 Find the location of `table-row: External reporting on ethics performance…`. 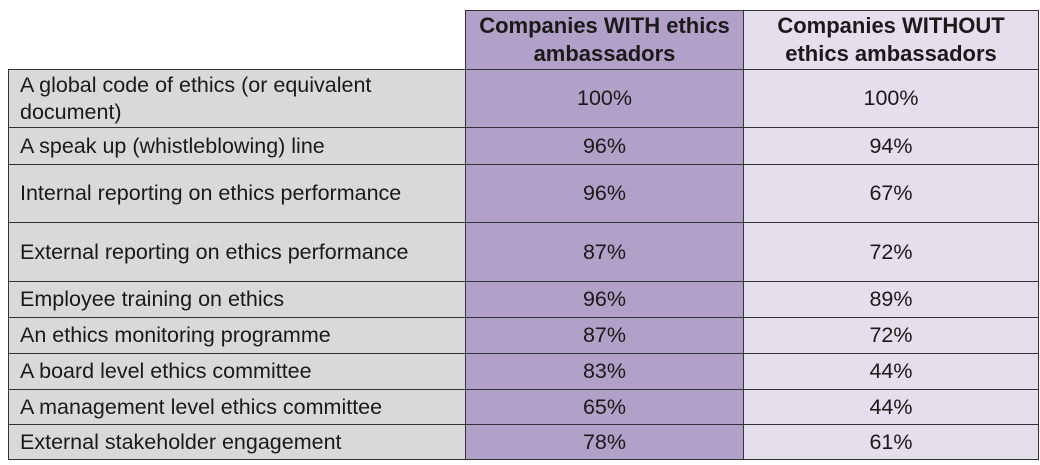

table-row: External reporting on ethics performance… is located at coordinates (523, 252).